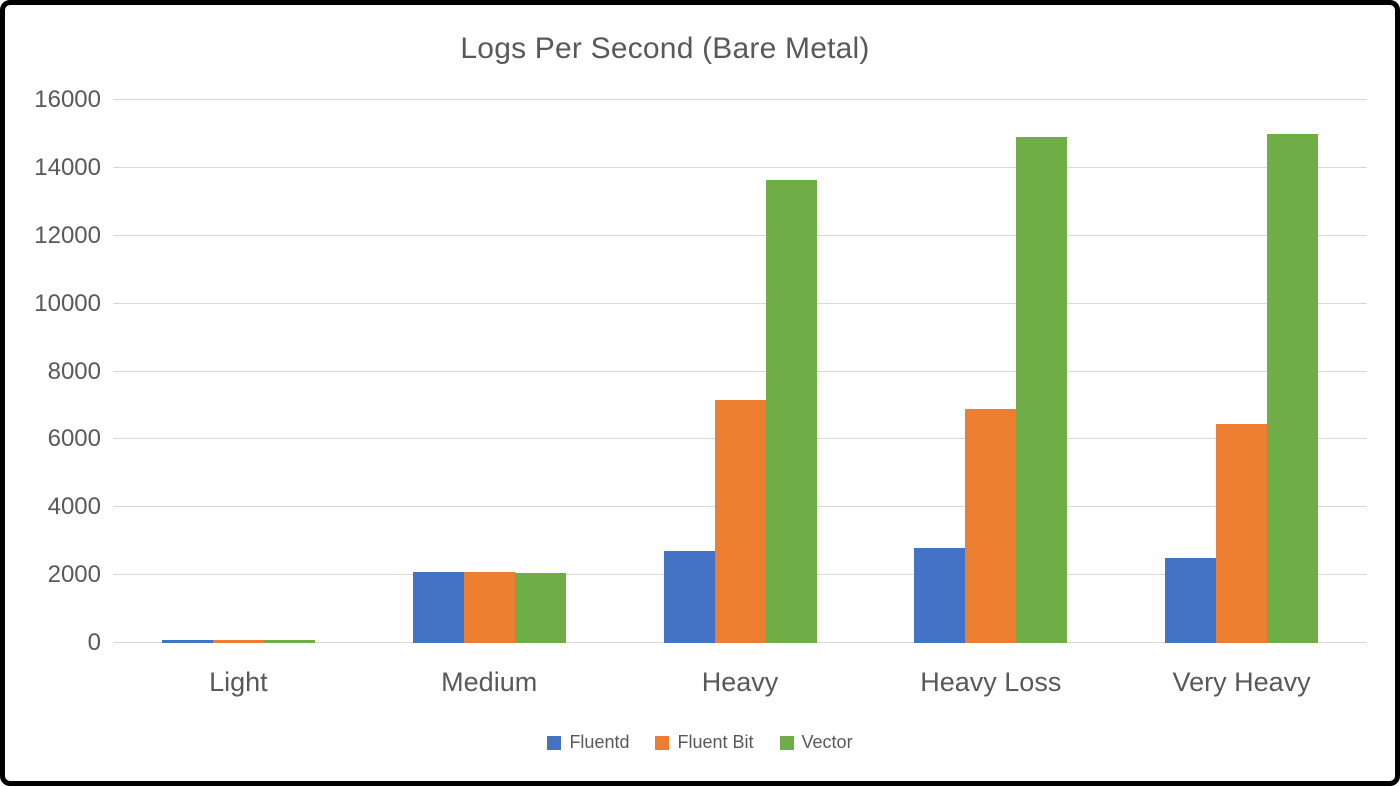  What do you see at coordinates (740, 521) in the screenshot?
I see `bar-fluent-bit-heavy` at bounding box center [740, 521].